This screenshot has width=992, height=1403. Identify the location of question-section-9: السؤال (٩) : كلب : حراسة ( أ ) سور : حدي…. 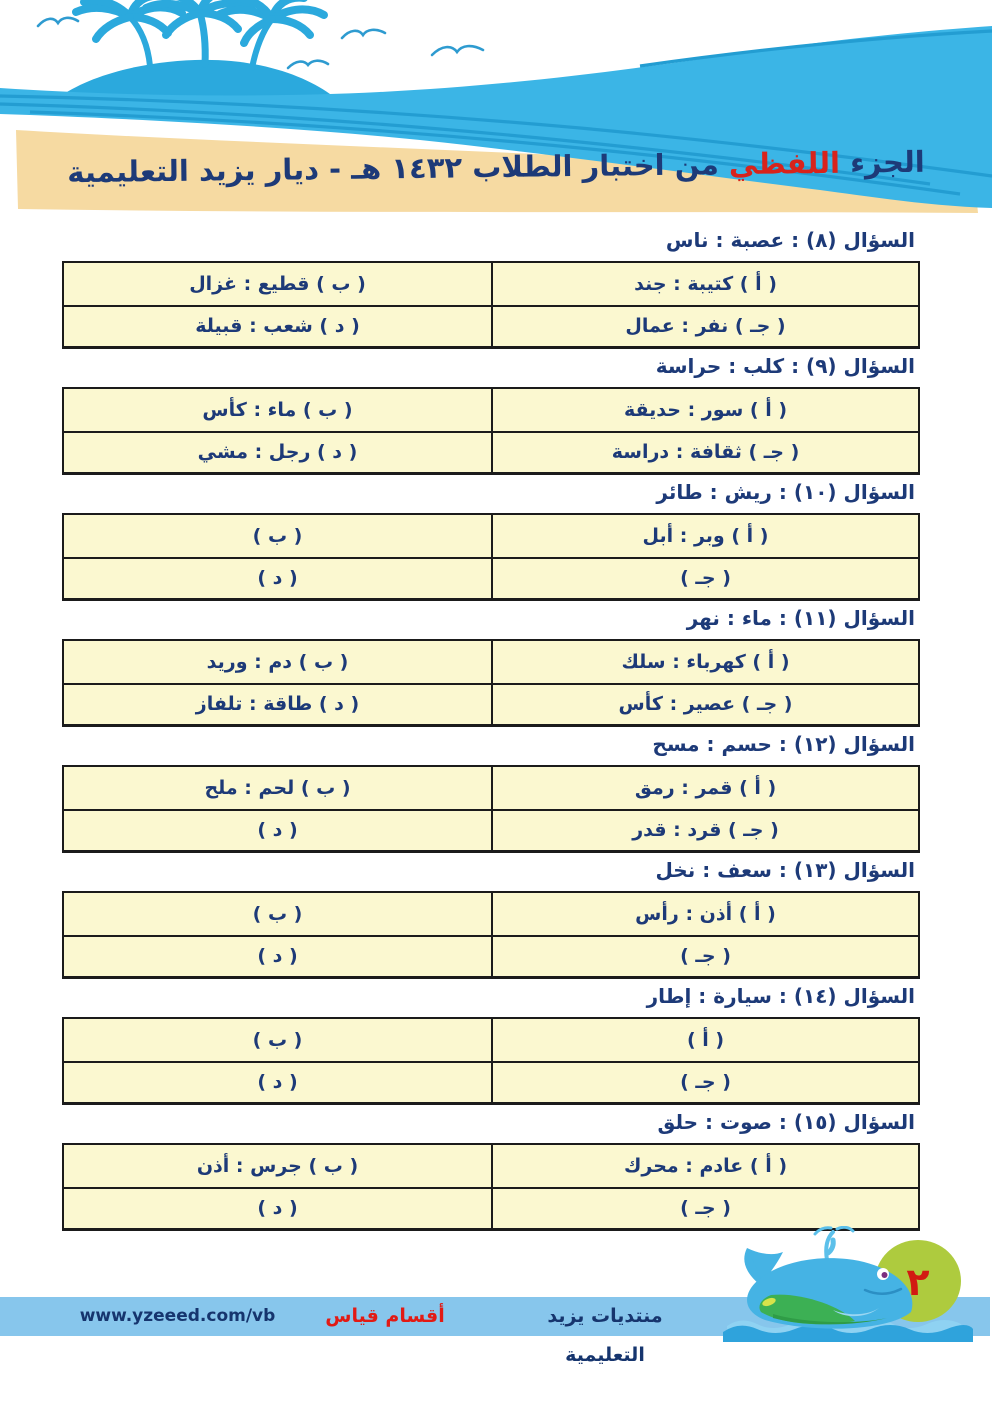
(496, 416).